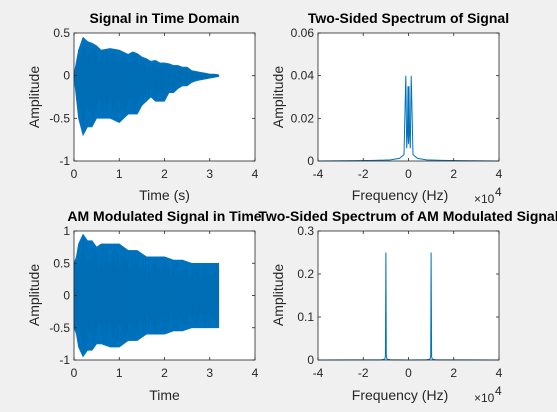 The image size is (557, 412). Describe the element at coordinates (66, 231) in the screenshot. I see `y-tick-label: 1` at that location.